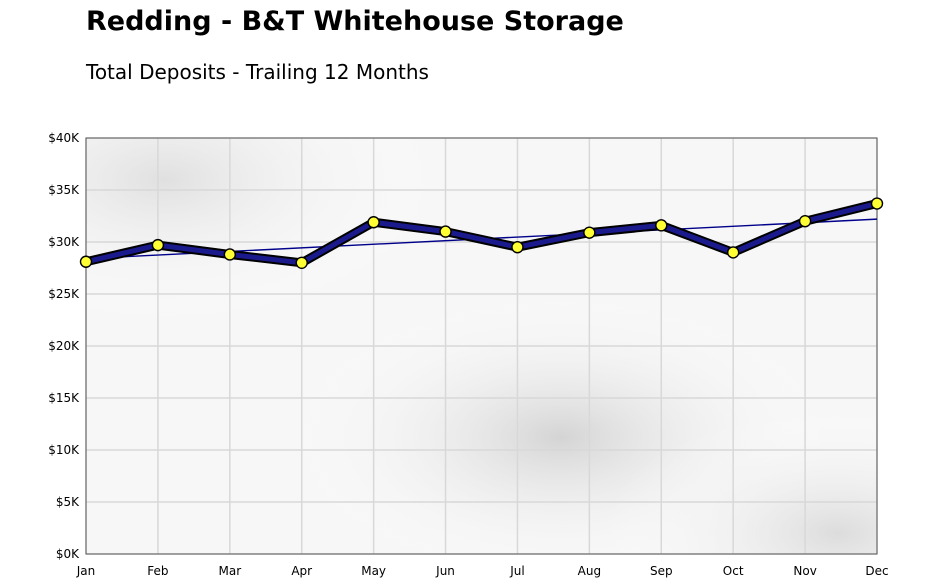 This screenshot has width=942, height=588. Describe the element at coordinates (64, 294) in the screenshot. I see `y-tick-label: $25K` at that location.